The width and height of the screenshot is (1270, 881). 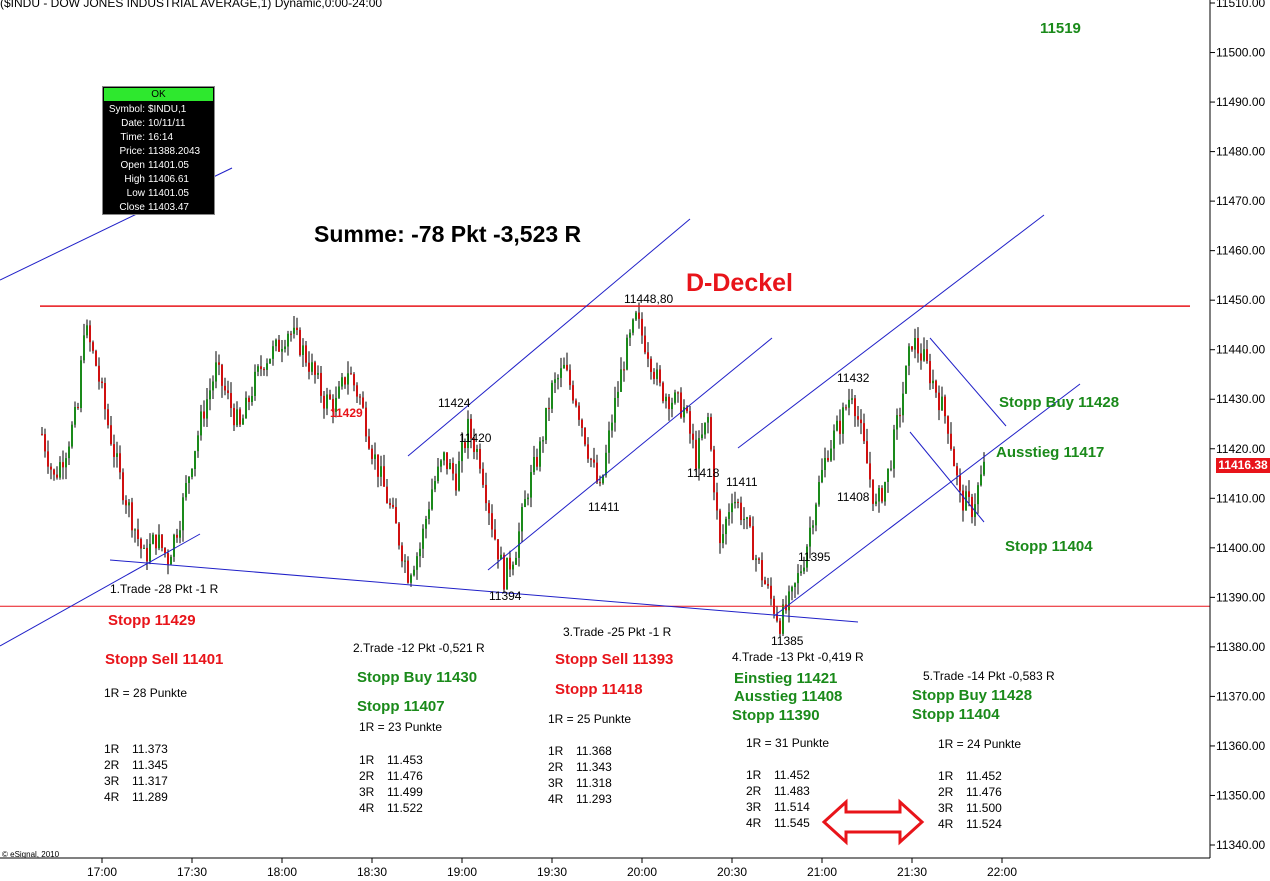 What do you see at coordinates (1240, 548) in the screenshot?
I see `y-tick-label: 11400.00` at bounding box center [1240, 548].